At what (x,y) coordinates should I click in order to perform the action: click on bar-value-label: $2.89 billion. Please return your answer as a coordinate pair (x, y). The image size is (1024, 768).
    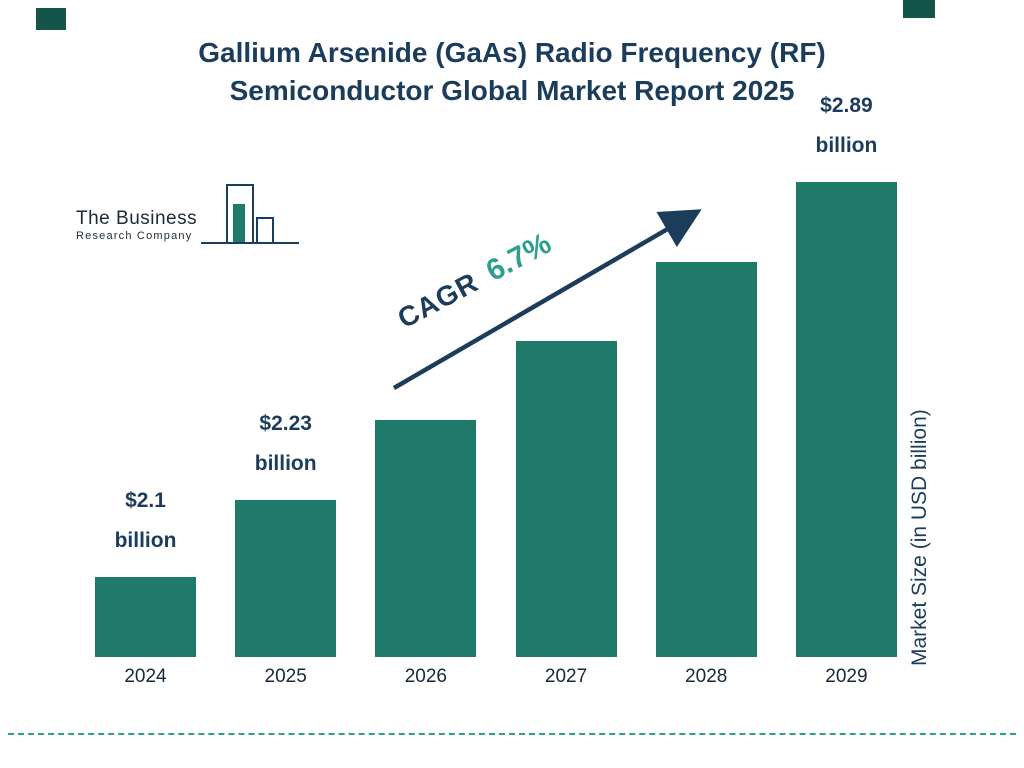
    Looking at the image, I should click on (846, 126).